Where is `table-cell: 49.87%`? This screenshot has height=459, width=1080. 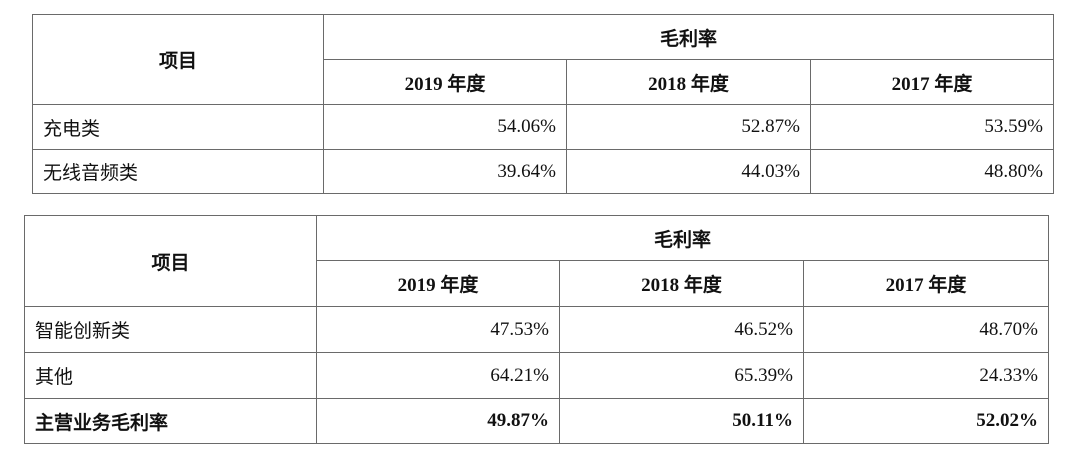
table-cell: 49.87% is located at coordinates (438, 421).